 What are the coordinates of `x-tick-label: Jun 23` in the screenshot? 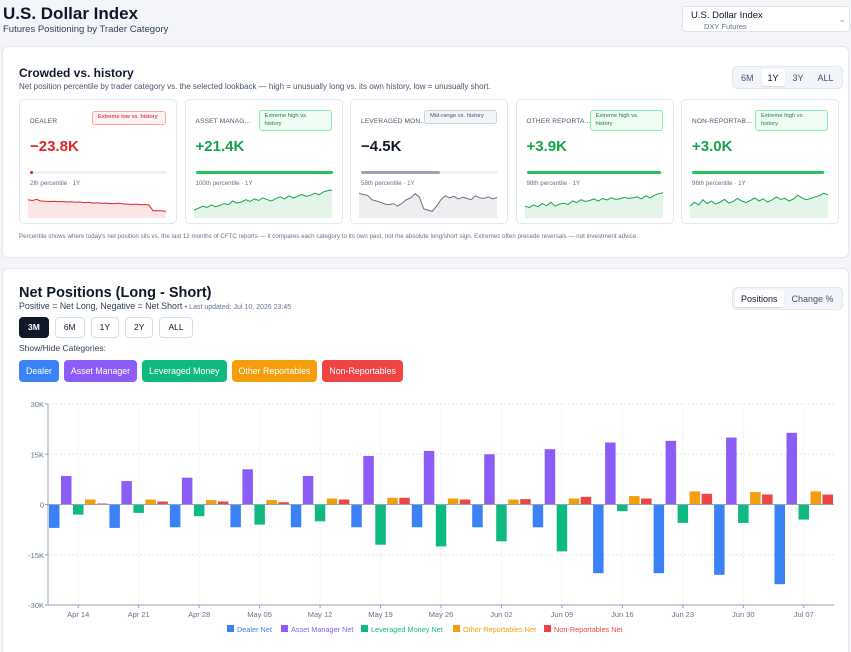 It's located at (683, 614).